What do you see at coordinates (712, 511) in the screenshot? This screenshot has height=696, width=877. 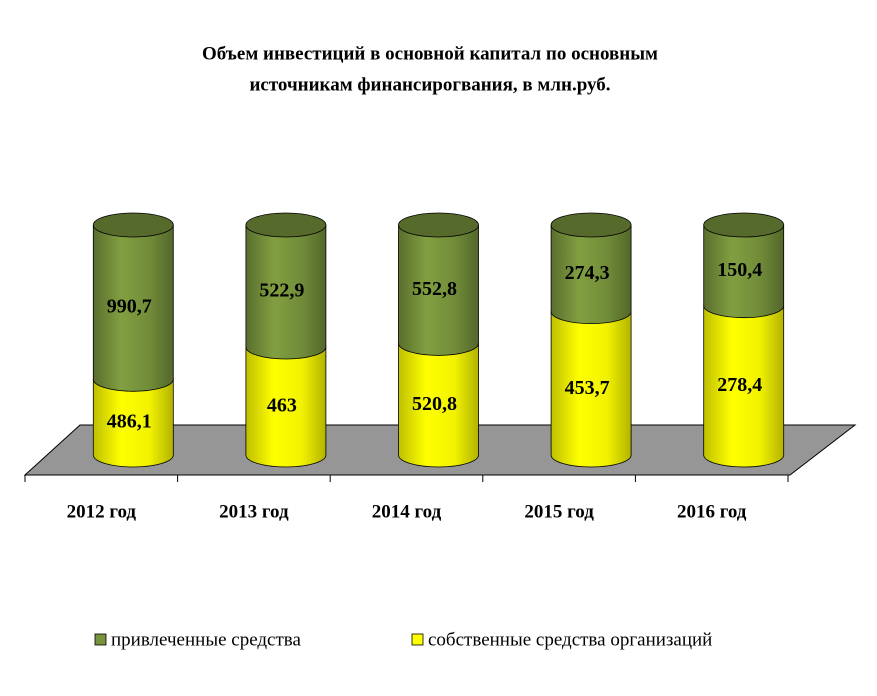 I see `x-tick-label: 2016 год` at bounding box center [712, 511].